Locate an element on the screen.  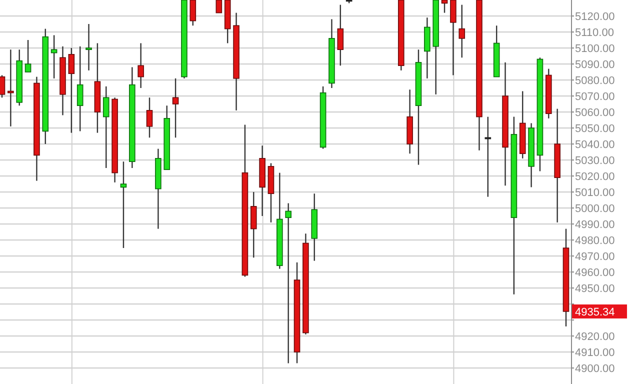
y-tick-label: 5010.00 is located at coordinates (595, 192).